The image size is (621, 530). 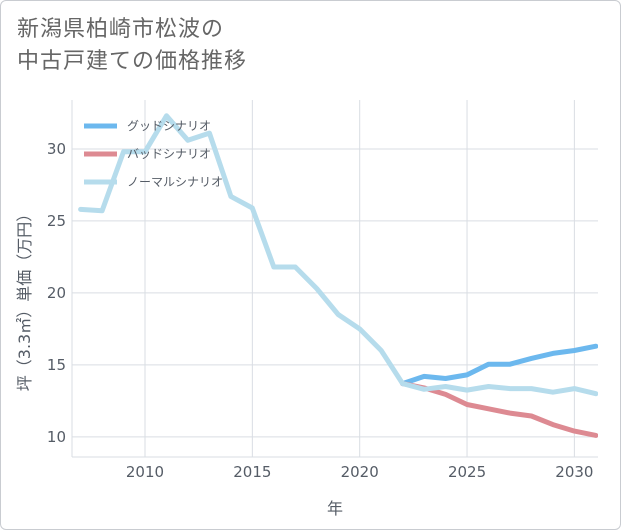 I want to click on legend-label-bad: バッドシナリオ, so click(x=169, y=154).